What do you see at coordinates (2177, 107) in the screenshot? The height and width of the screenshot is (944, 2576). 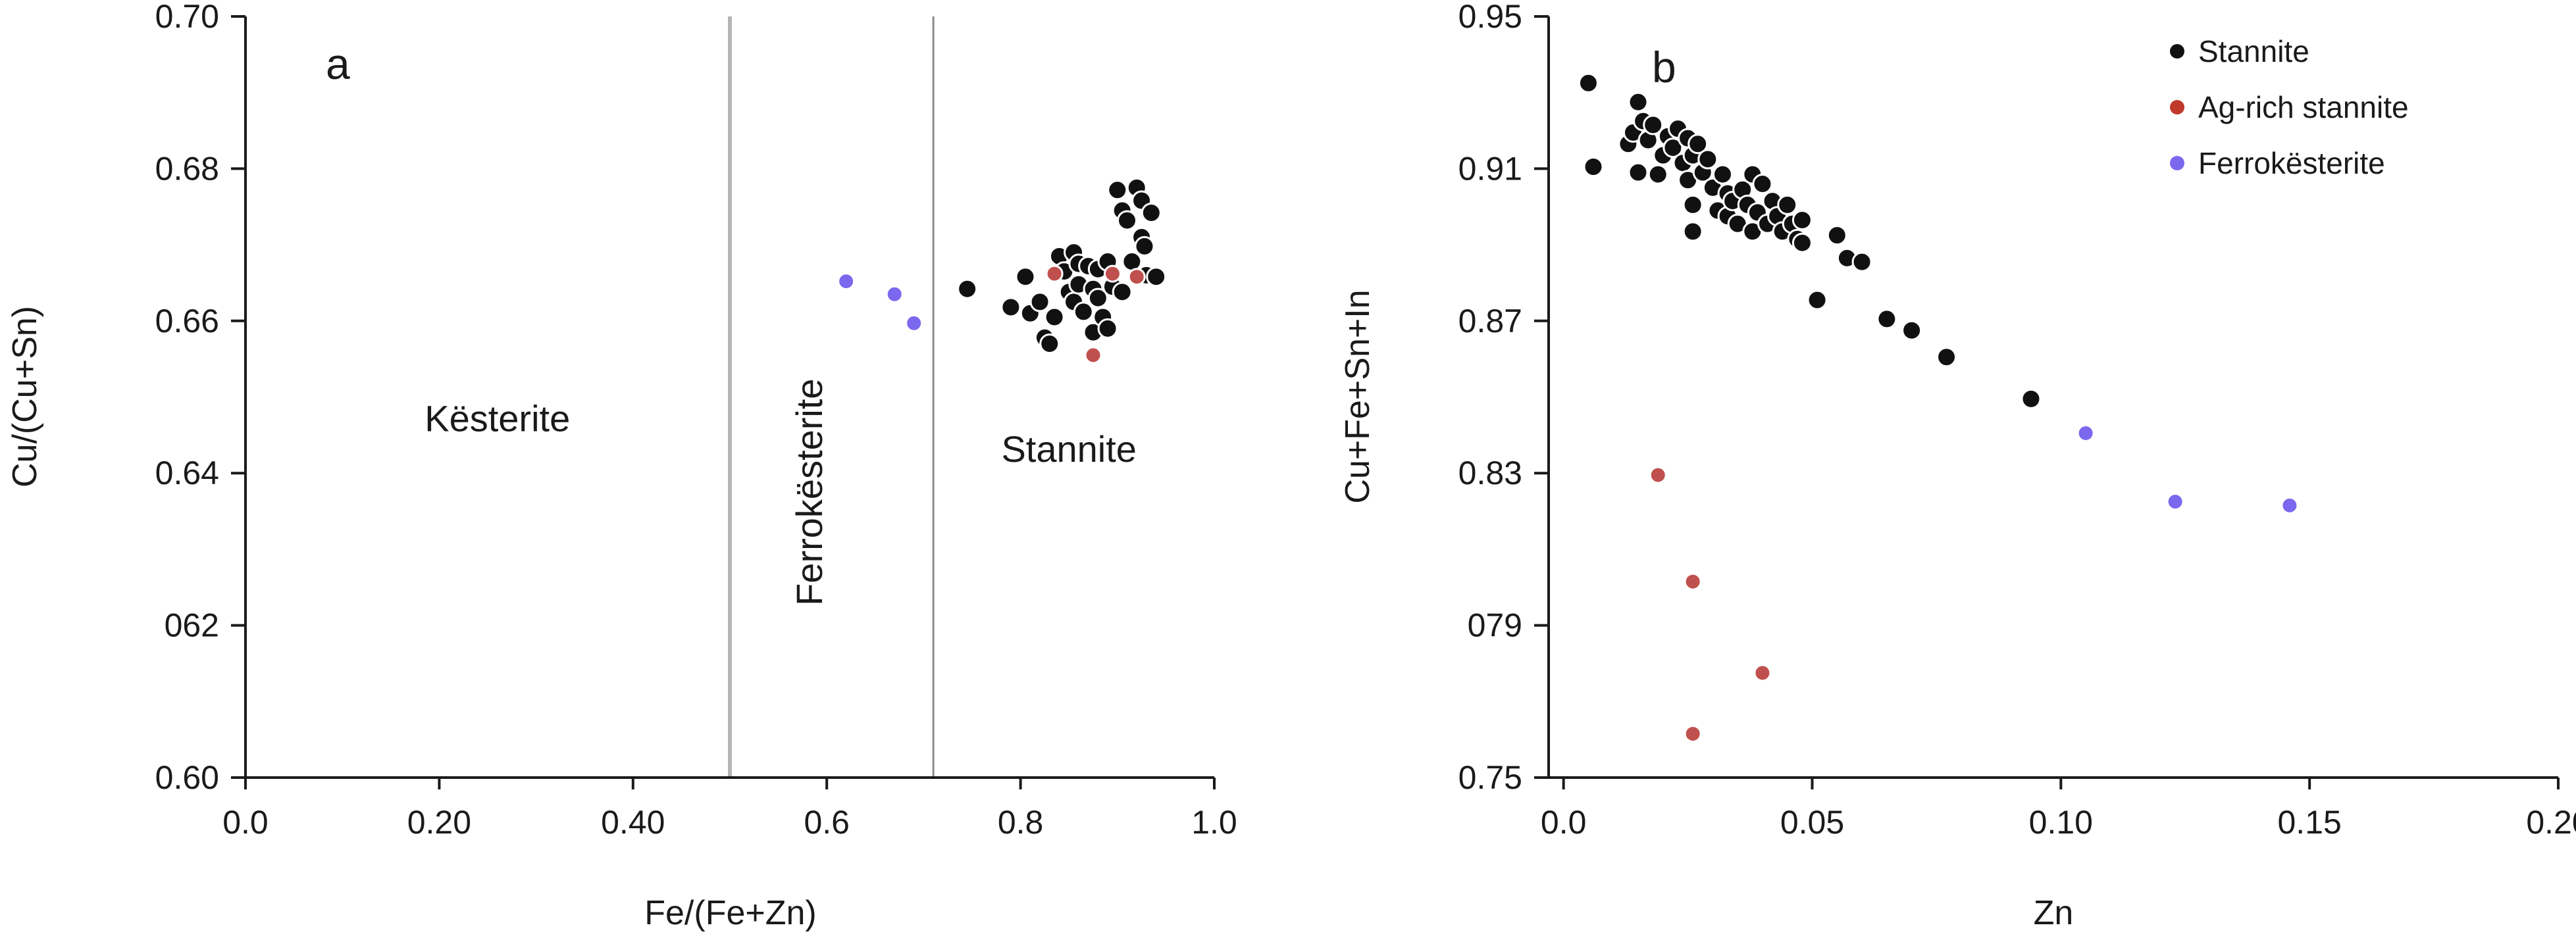 I see `legend-marker-ag-rich-stannite` at bounding box center [2177, 107].